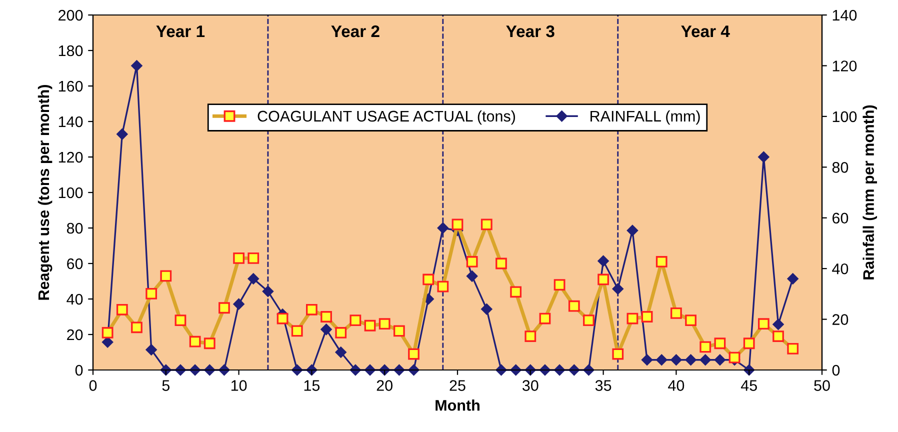 The image size is (898, 432). I want to click on x-tick-label: 10, so click(239, 385).